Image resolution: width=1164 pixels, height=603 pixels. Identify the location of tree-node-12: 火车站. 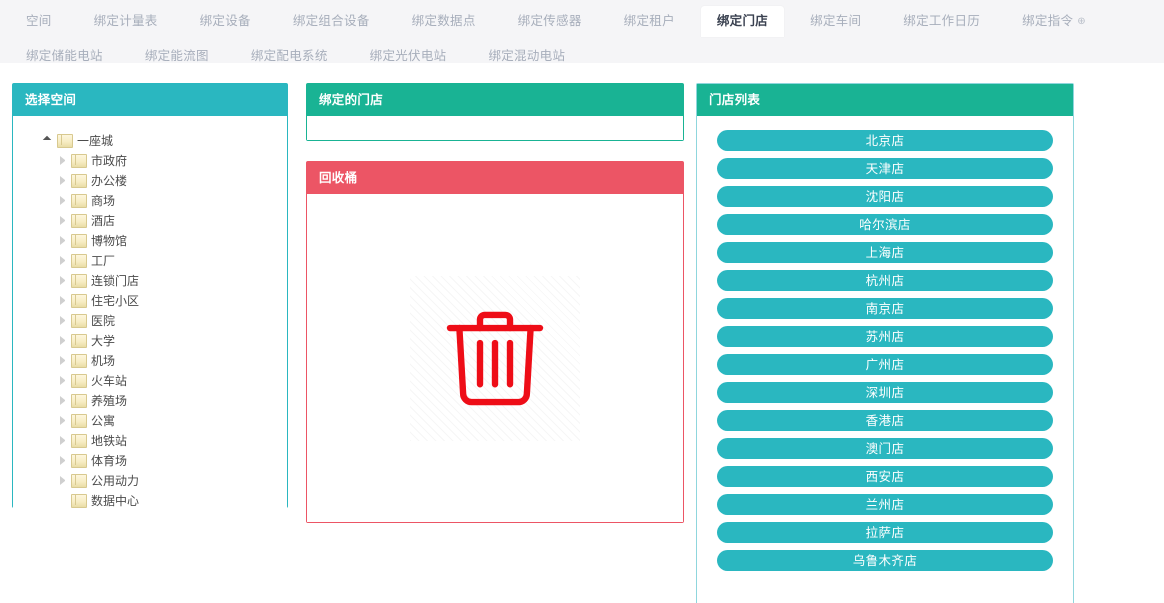
(150, 380).